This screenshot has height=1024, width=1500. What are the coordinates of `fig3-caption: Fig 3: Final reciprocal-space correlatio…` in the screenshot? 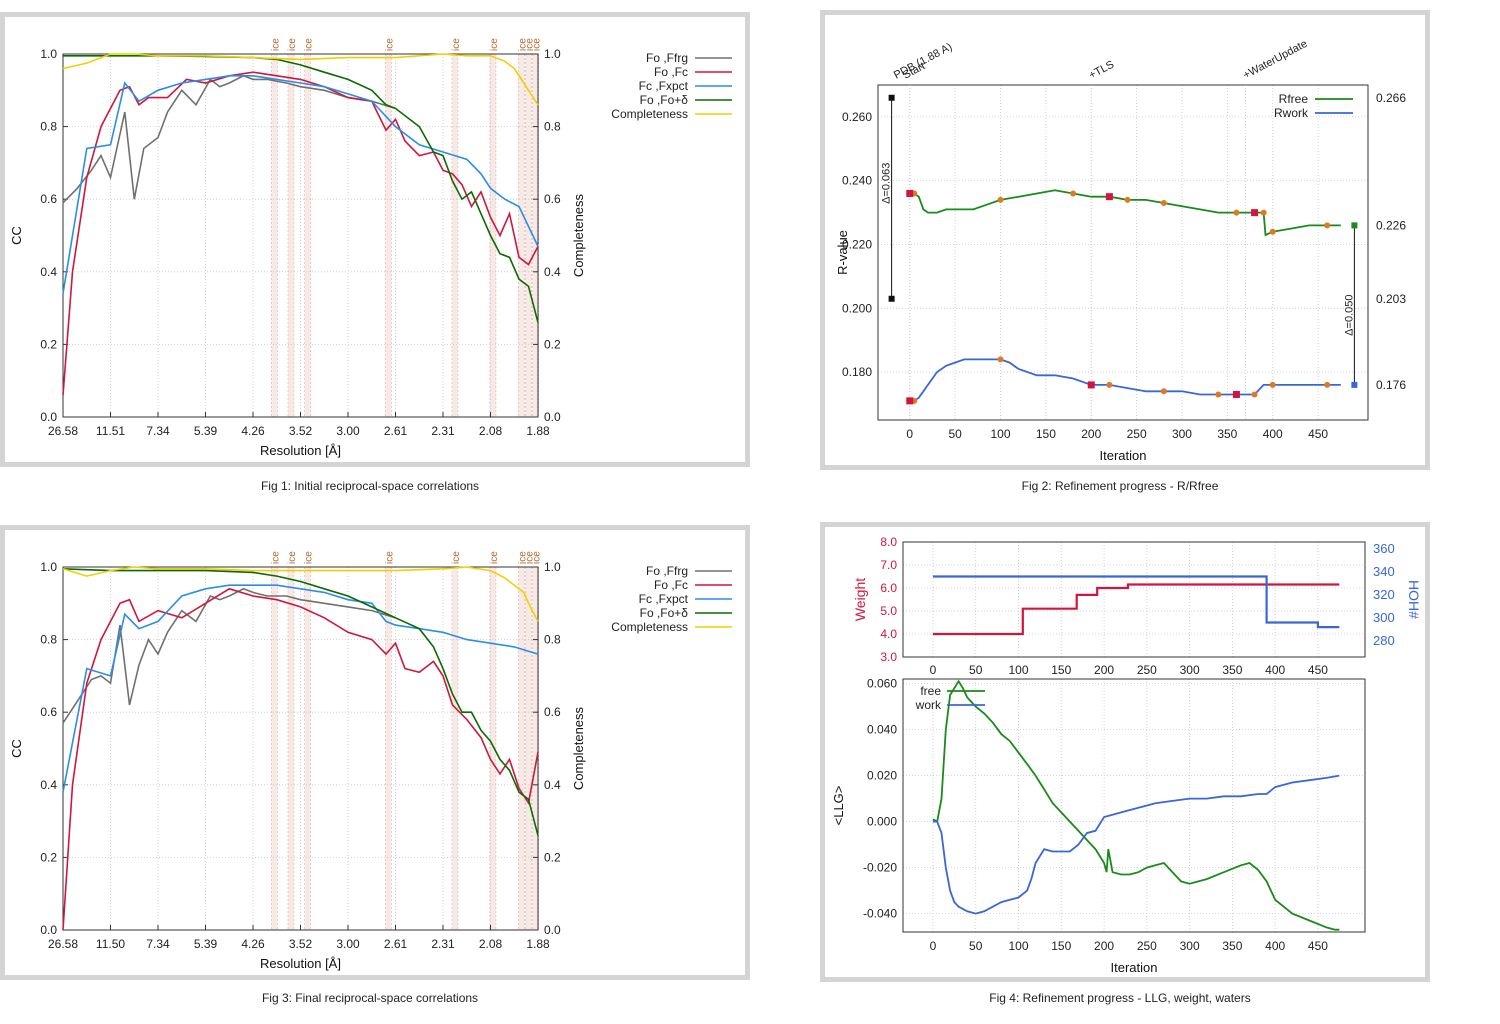 It's located at (370, 998).